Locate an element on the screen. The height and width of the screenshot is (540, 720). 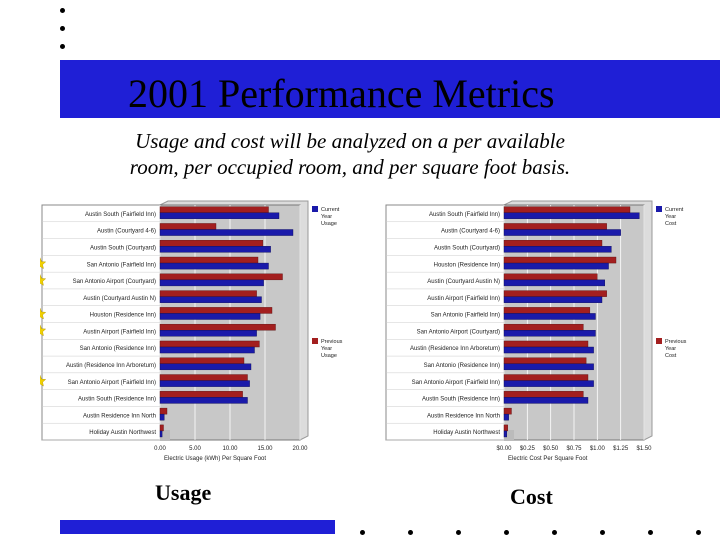
category-label: Austin (Courtyard 4-6) is located at coordinates (470, 232).